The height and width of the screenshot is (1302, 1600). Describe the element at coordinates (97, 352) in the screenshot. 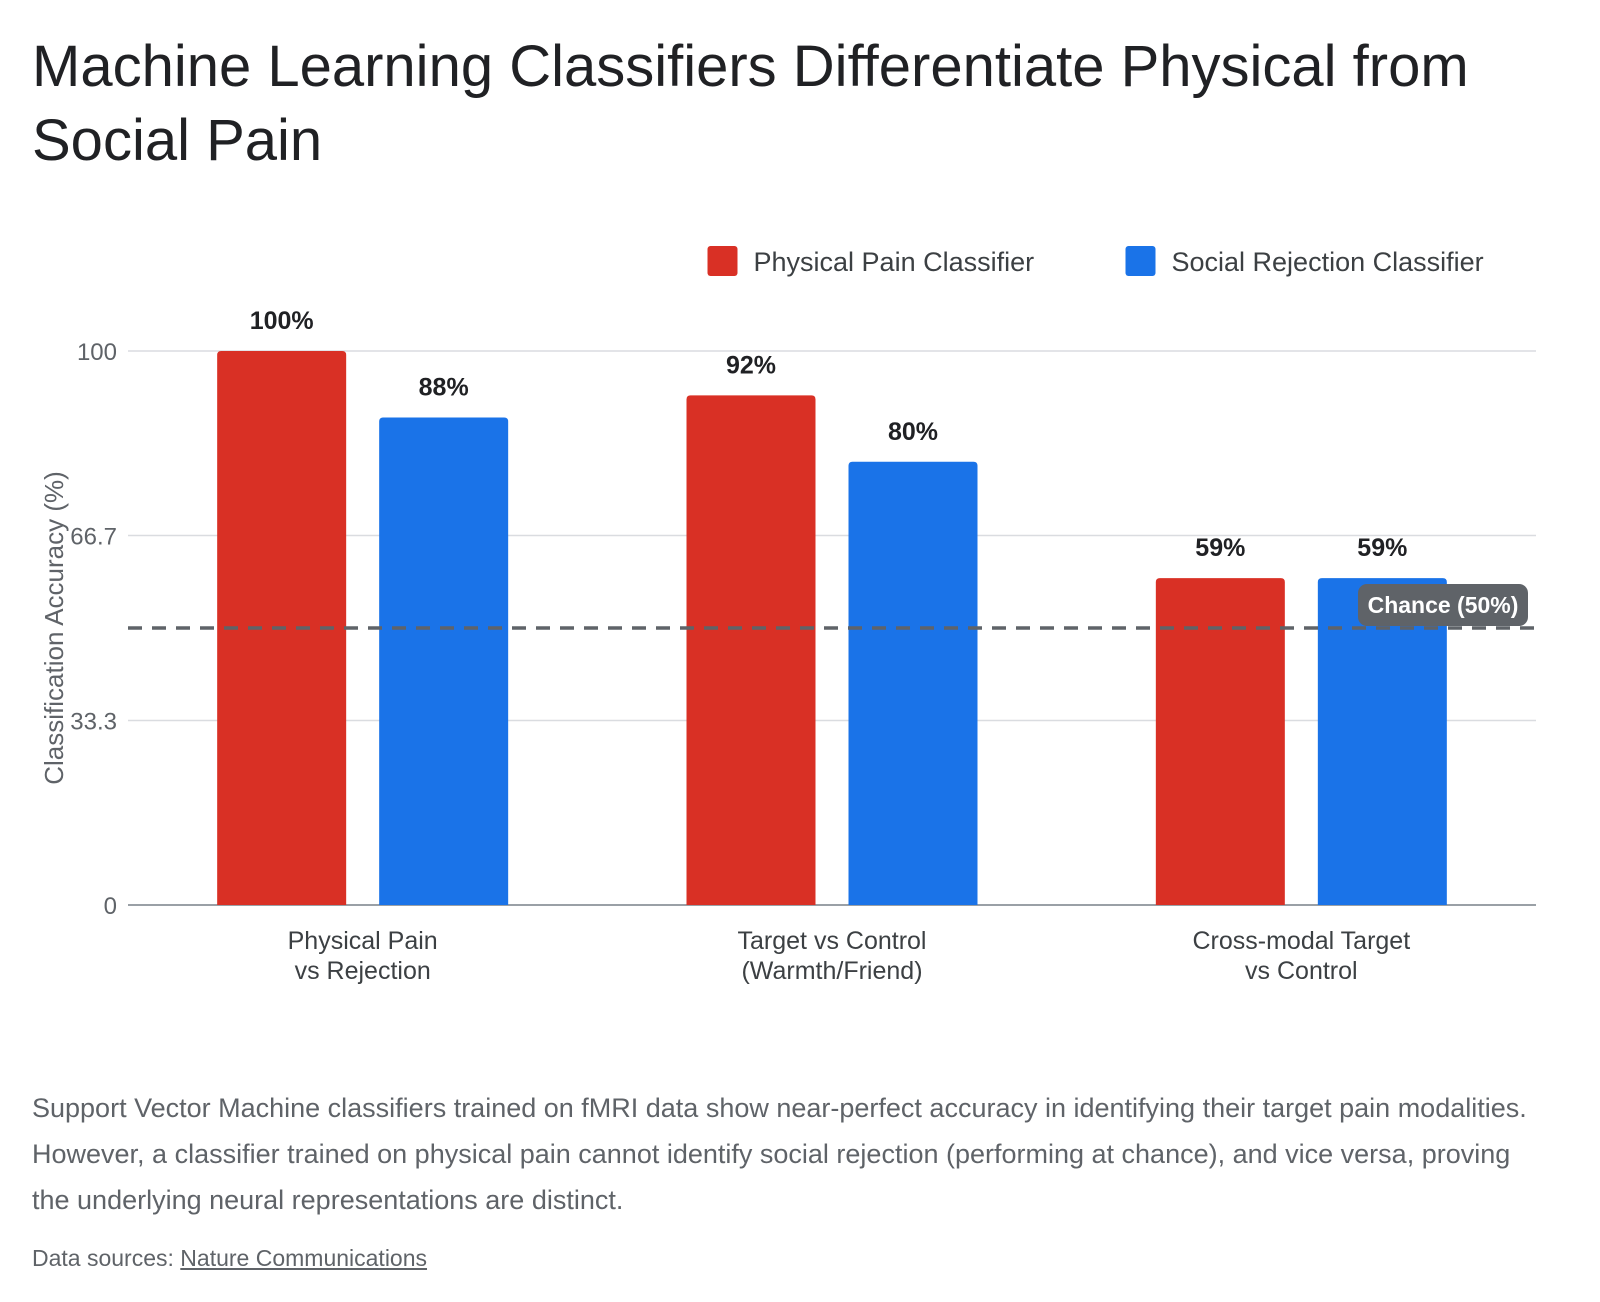

I see `y-tick-label: 100` at that location.